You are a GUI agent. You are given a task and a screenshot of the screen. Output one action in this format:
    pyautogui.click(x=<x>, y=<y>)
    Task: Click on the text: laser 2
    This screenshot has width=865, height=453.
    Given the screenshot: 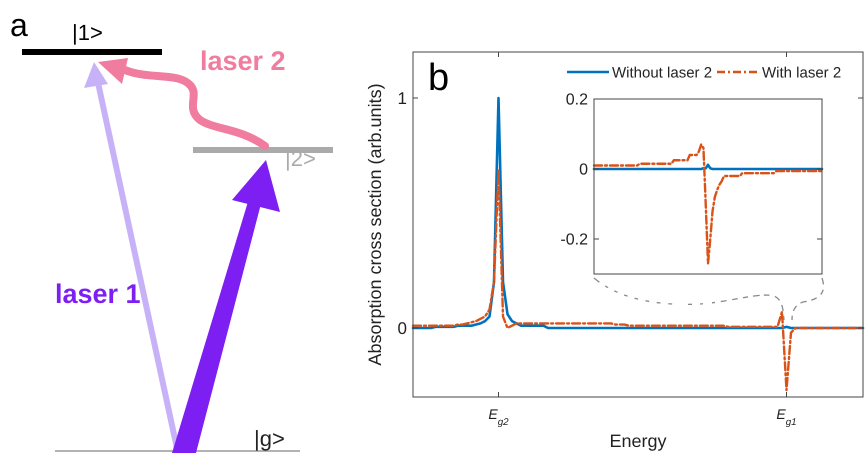 What is the action you would take?
    pyautogui.click(x=243, y=61)
    